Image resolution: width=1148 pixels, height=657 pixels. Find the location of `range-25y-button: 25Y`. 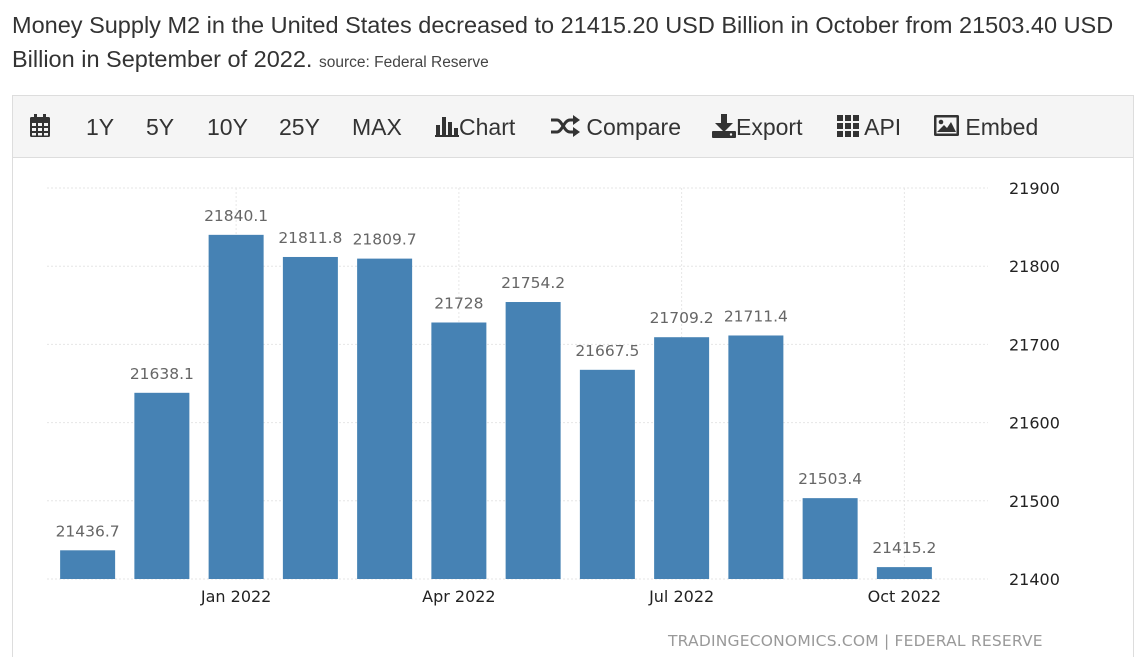

range-25y-button: 25Y is located at coordinates (299, 127).